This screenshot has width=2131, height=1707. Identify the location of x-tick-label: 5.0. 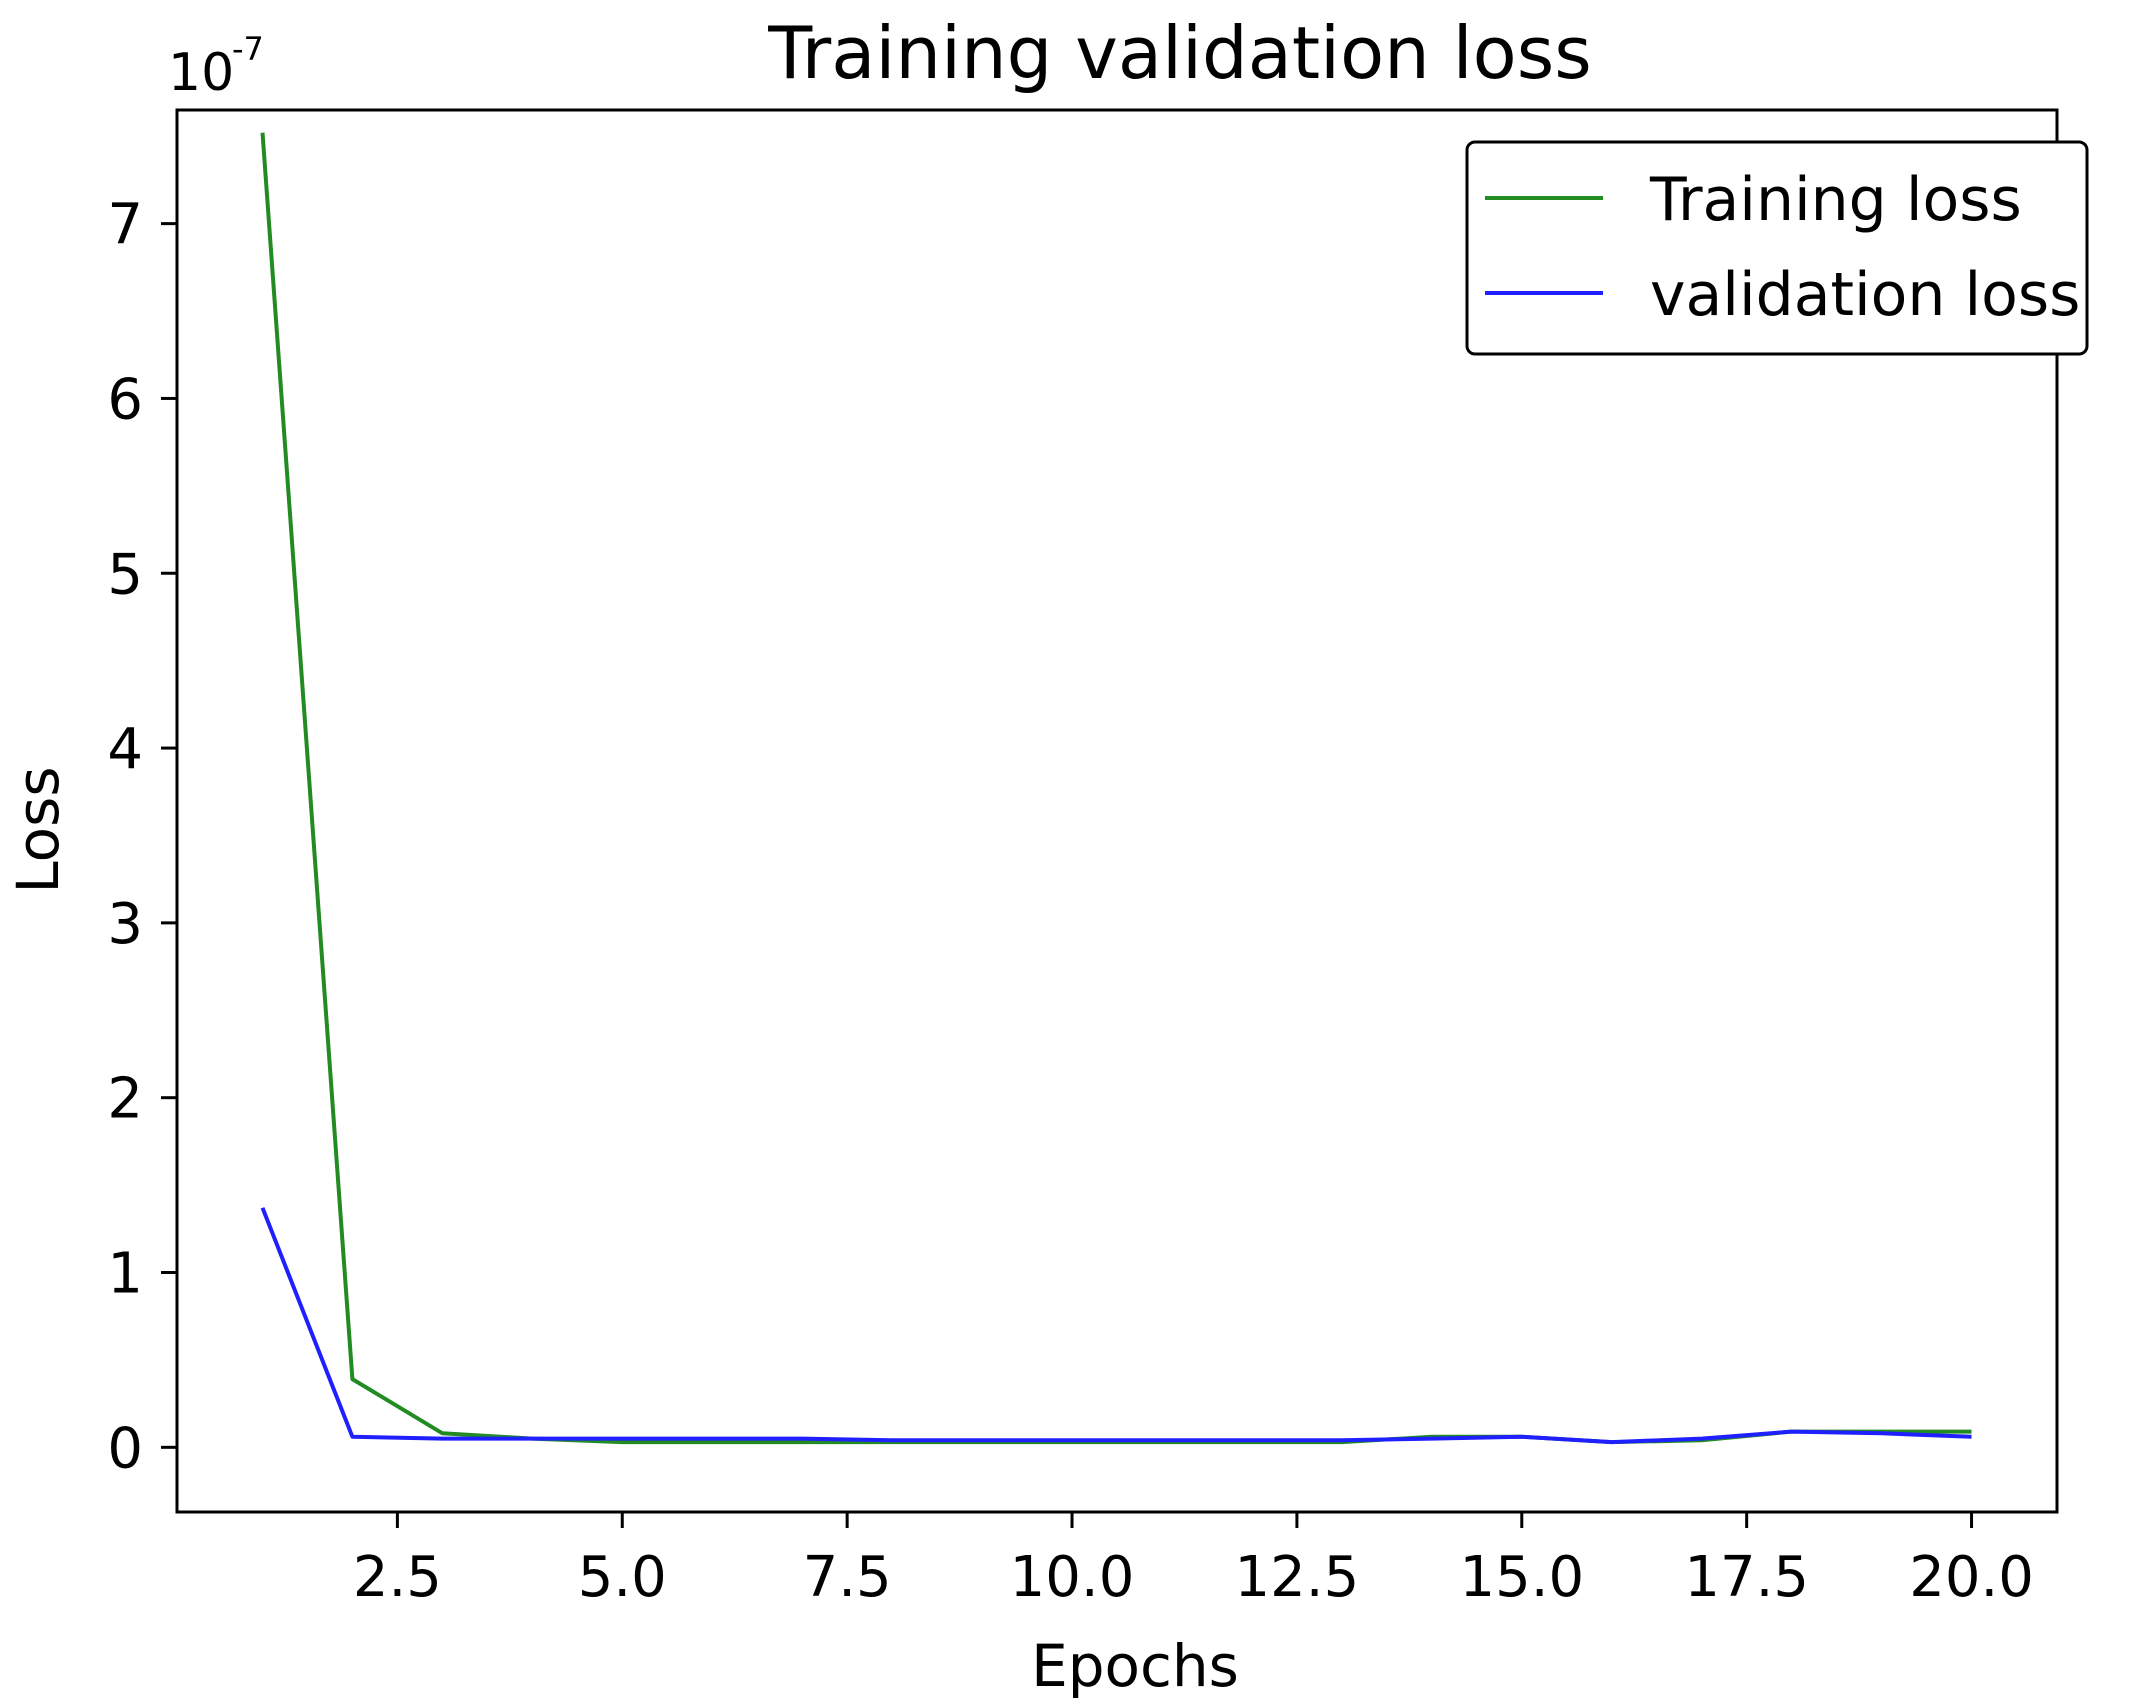
(622, 1577).